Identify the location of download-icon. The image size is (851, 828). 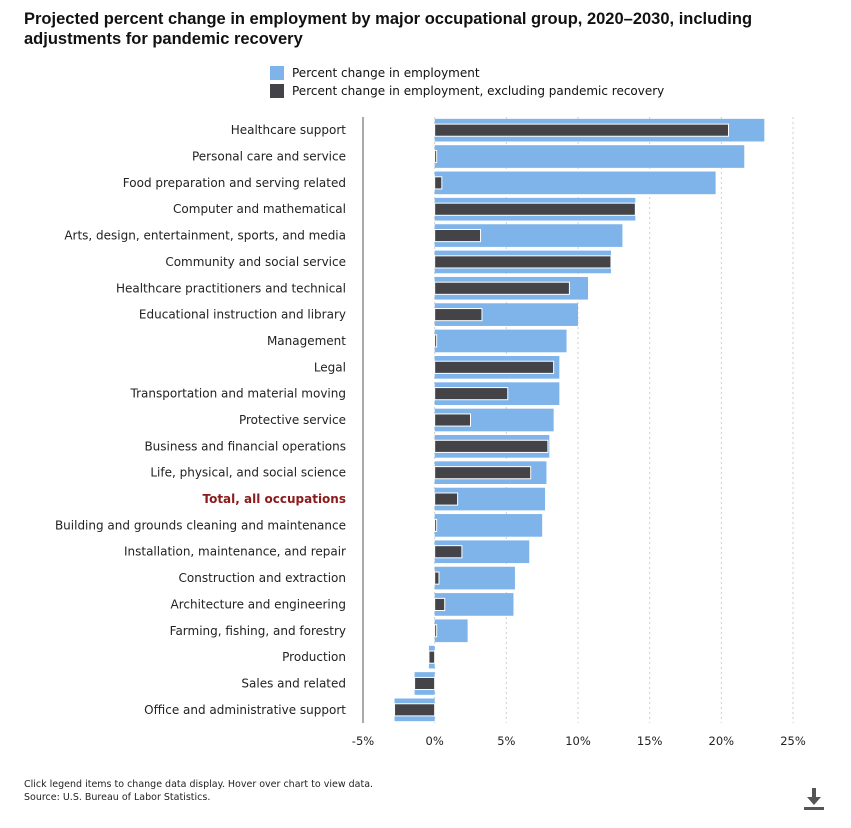
(814, 799).